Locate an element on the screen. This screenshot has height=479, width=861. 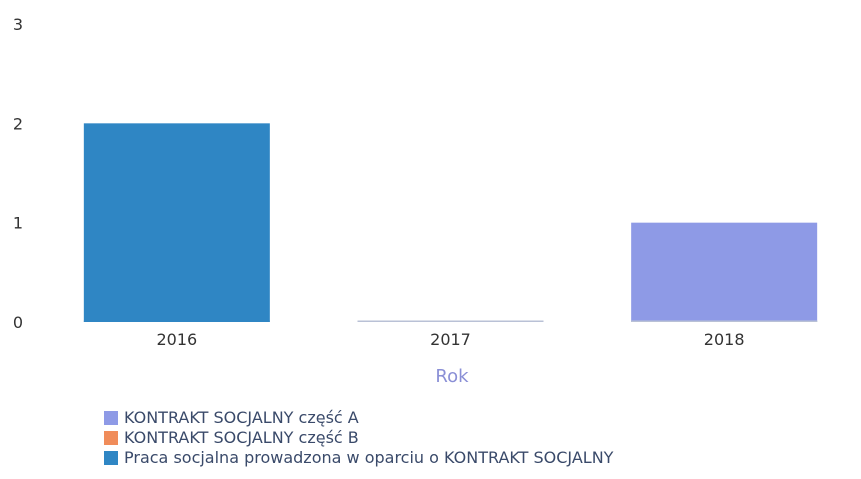
x-tick-label: 2018 is located at coordinates (724, 339).